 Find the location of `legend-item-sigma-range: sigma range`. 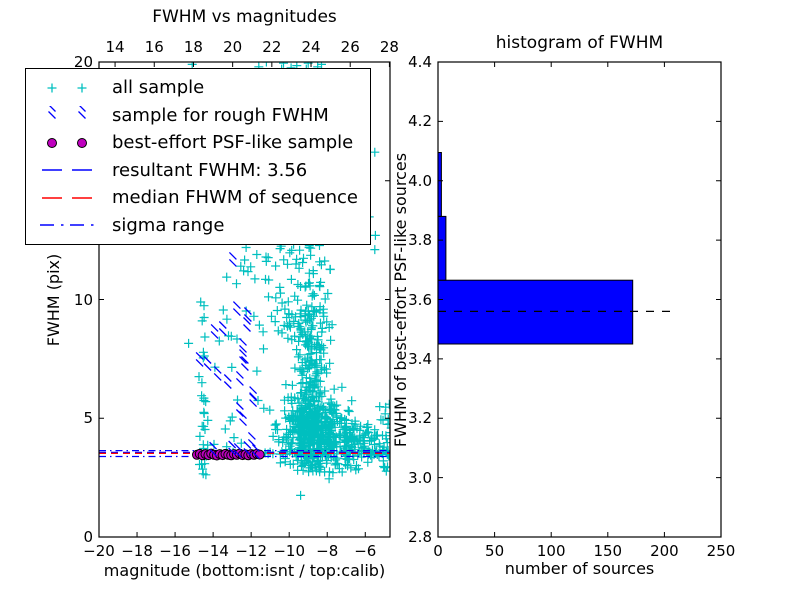

legend-item-sigma-range: sigma range is located at coordinates (198, 226).